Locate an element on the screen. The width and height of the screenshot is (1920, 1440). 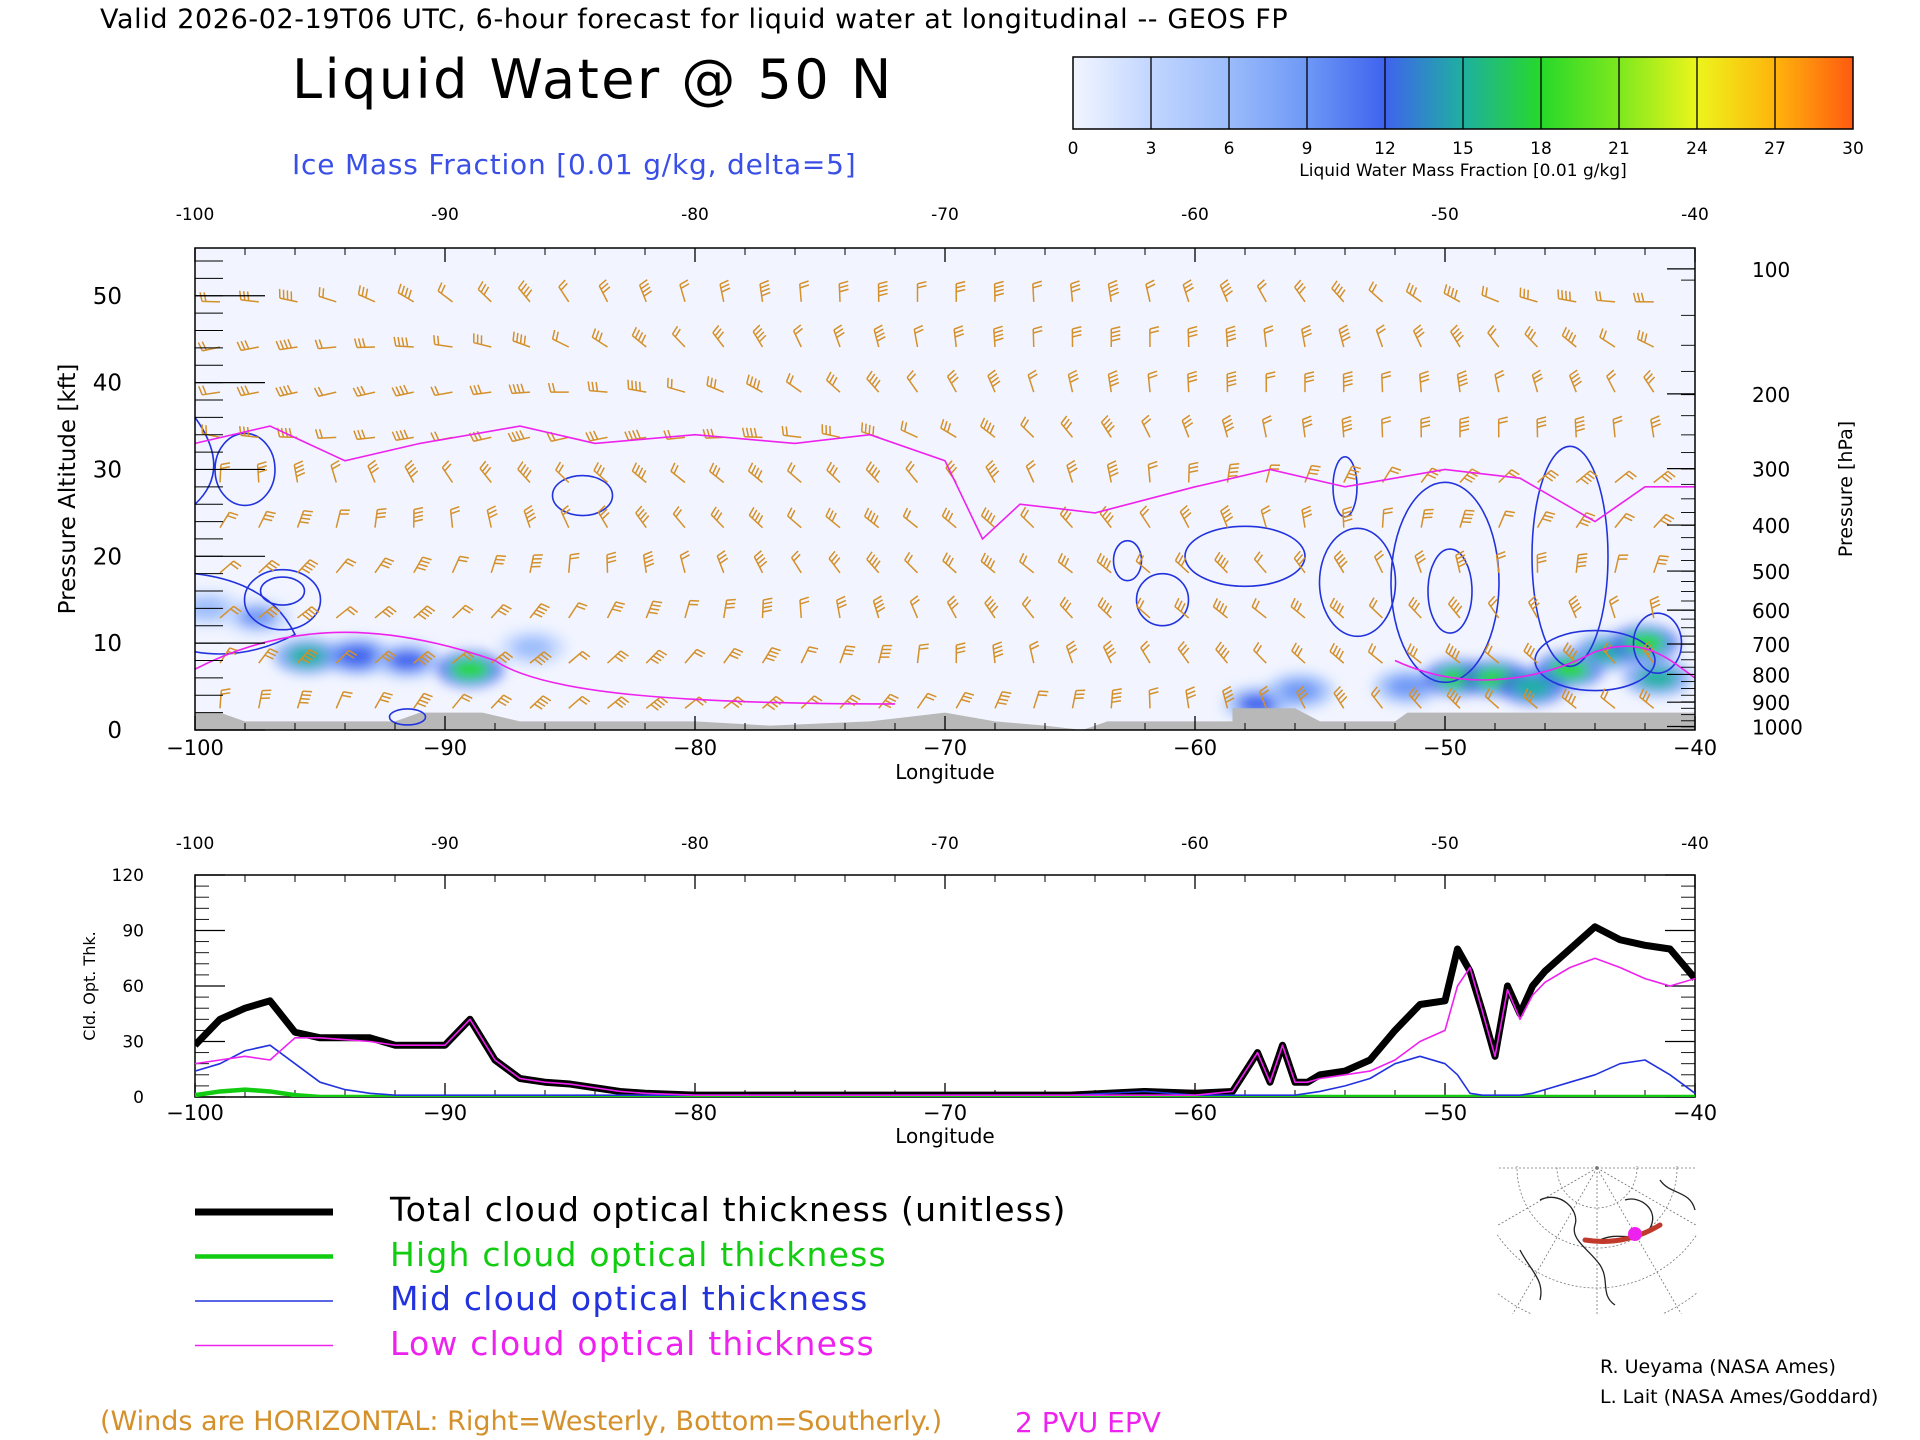
map-meridian is located at coordinates (1555, 1240).